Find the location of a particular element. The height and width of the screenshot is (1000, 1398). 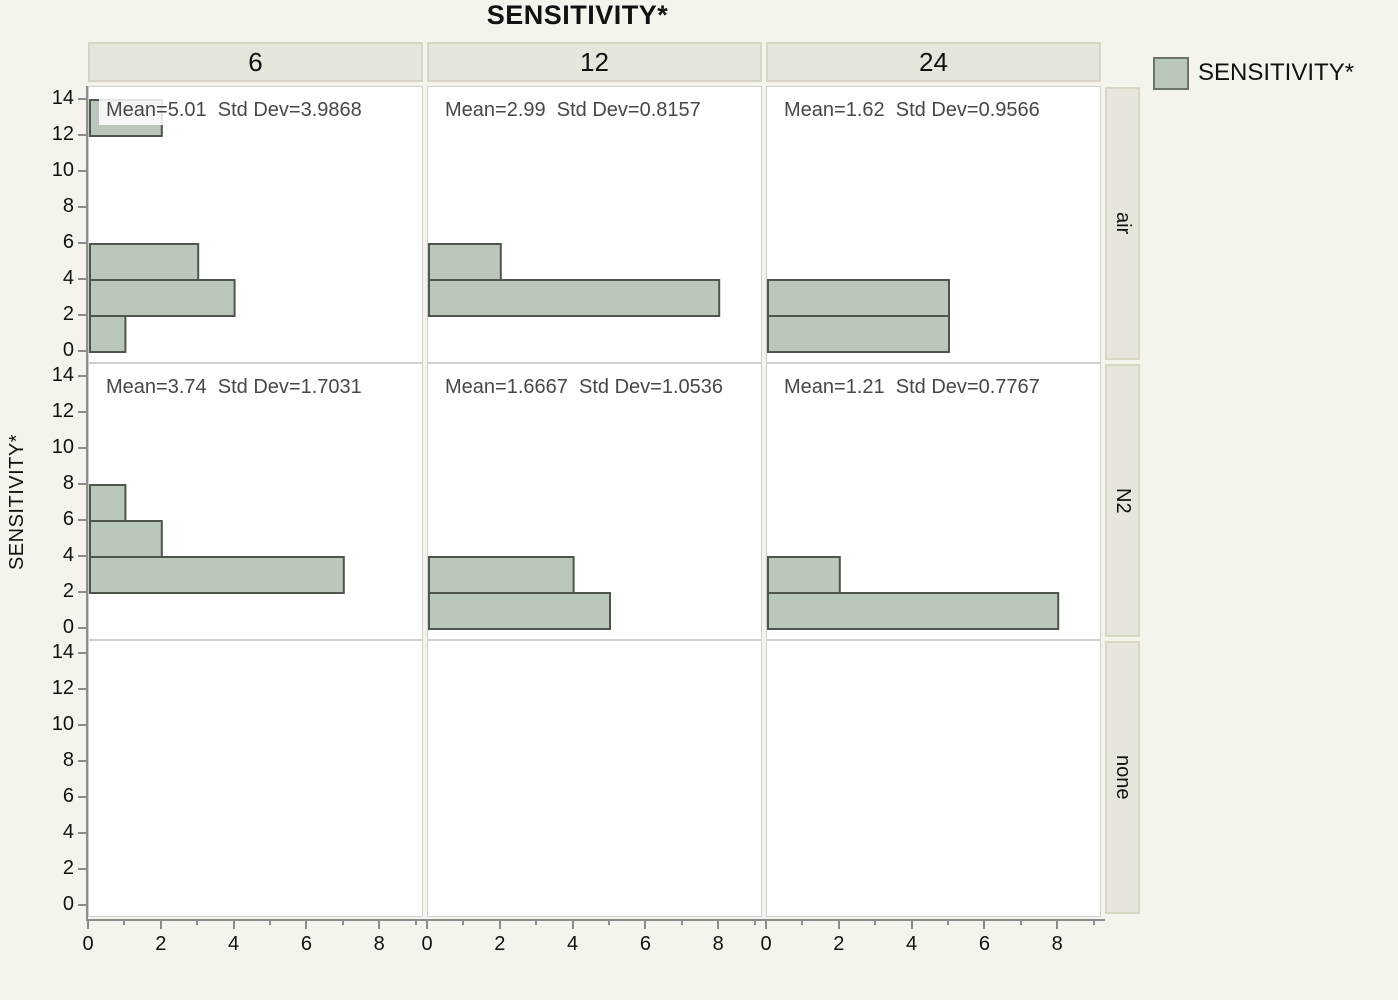

x-tick-label-6-8: 8 is located at coordinates (379, 944).